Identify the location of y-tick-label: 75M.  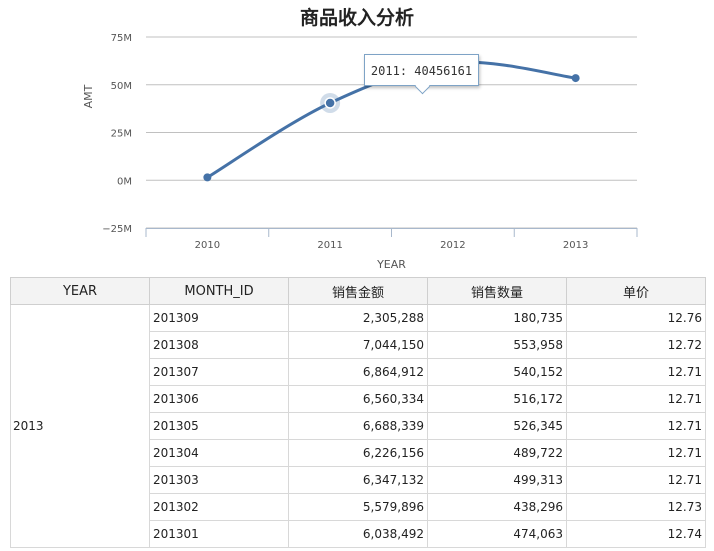
(121, 38).